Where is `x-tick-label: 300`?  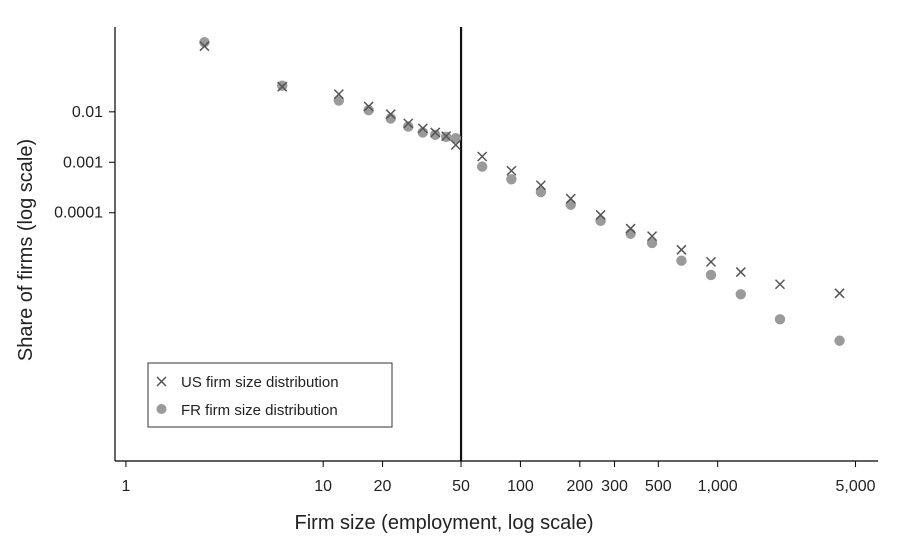
x-tick-label: 300 is located at coordinates (614, 486).